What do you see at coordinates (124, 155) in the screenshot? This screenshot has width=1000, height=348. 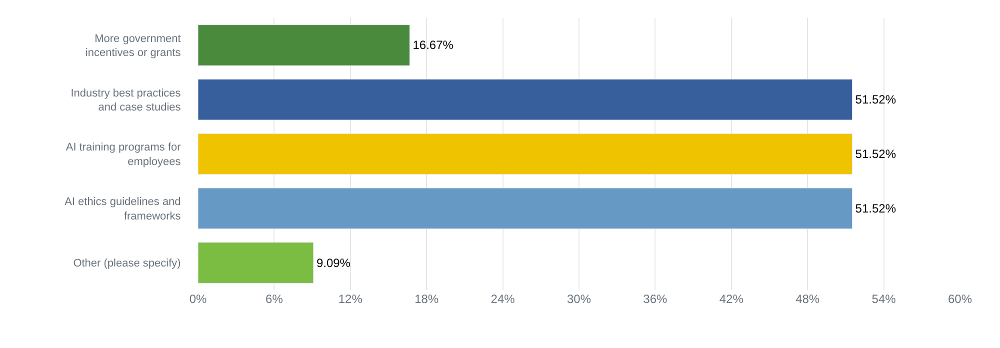 I see `y-tick-label: AI training programs for employees` at bounding box center [124, 155].